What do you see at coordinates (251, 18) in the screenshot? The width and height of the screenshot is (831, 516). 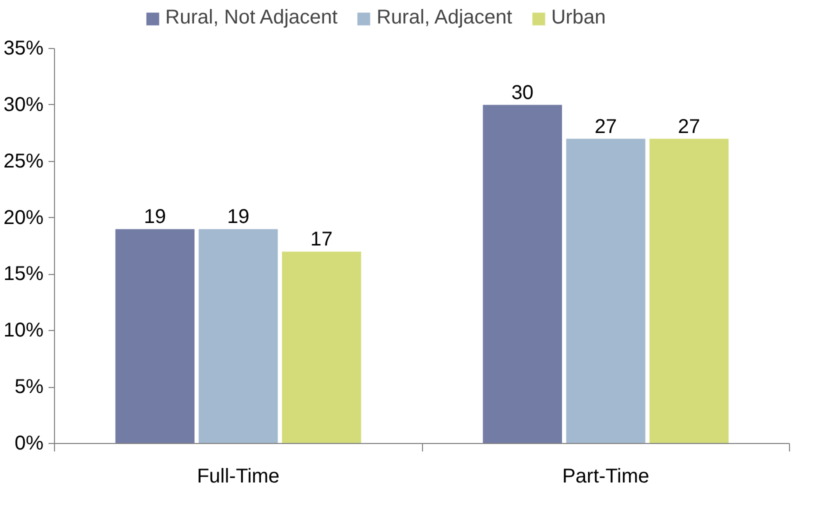 I see `legend-label: Rural, Not Adjacent` at bounding box center [251, 18].